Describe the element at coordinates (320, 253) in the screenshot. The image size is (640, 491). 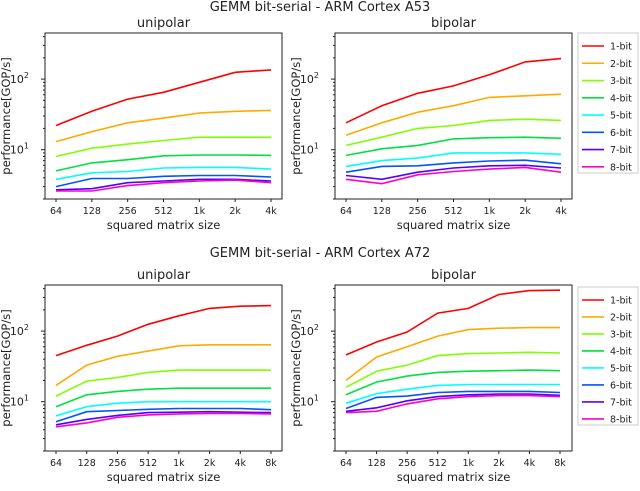
I see `figure-title-a72: GEMM bit-serial - ARM Cortex A72` at that location.